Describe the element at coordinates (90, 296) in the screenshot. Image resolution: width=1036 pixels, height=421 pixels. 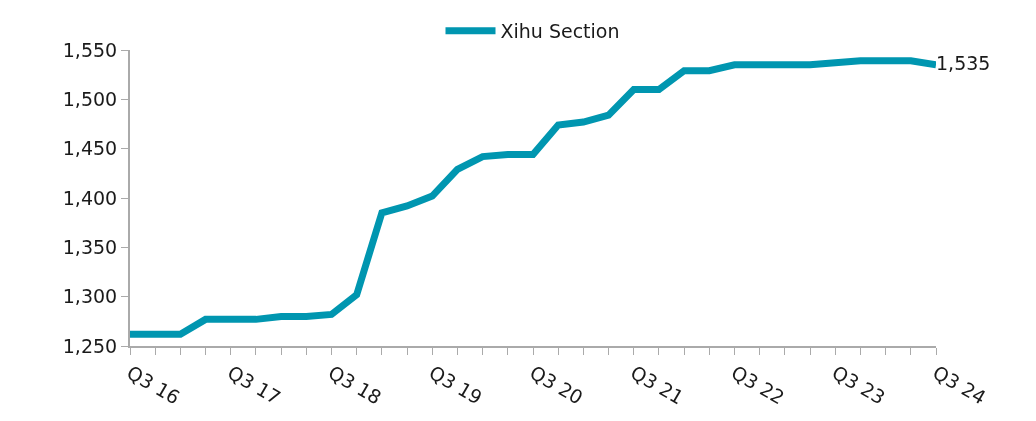
I see `y-tick-label: 1,300` at that location.